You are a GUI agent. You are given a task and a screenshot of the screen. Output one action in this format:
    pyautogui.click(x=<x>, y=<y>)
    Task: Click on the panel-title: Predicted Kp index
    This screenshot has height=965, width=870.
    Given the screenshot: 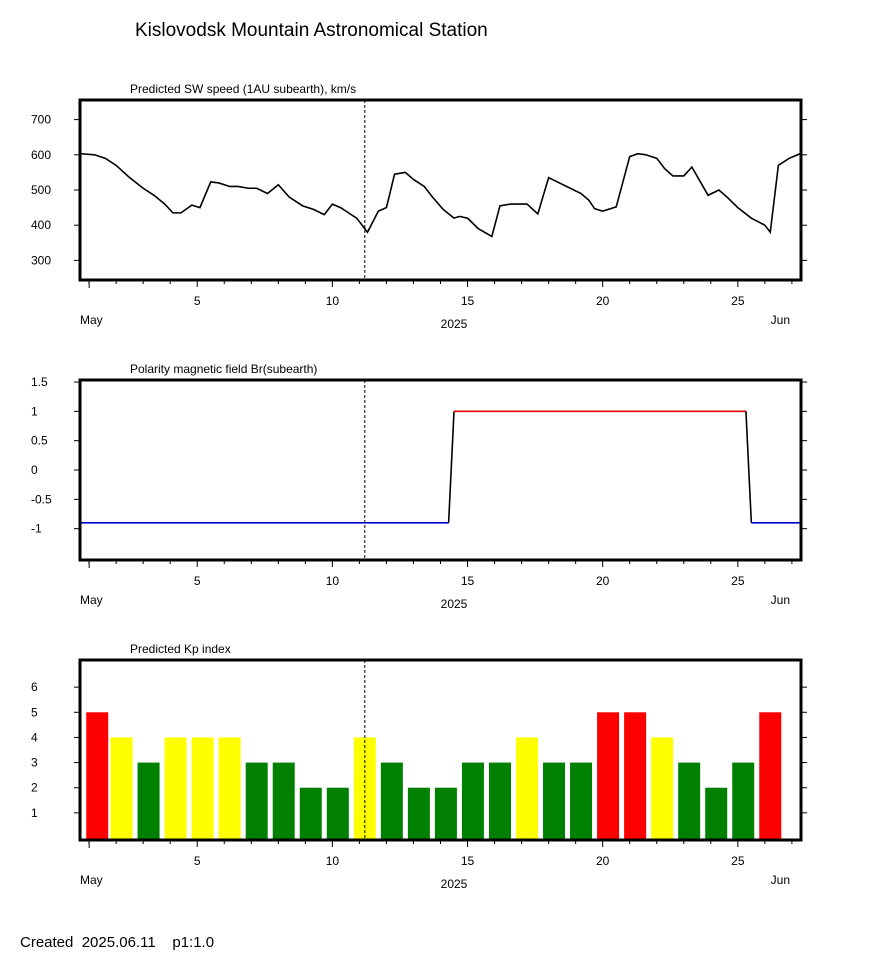 What is the action you would take?
    pyautogui.click(x=180, y=649)
    